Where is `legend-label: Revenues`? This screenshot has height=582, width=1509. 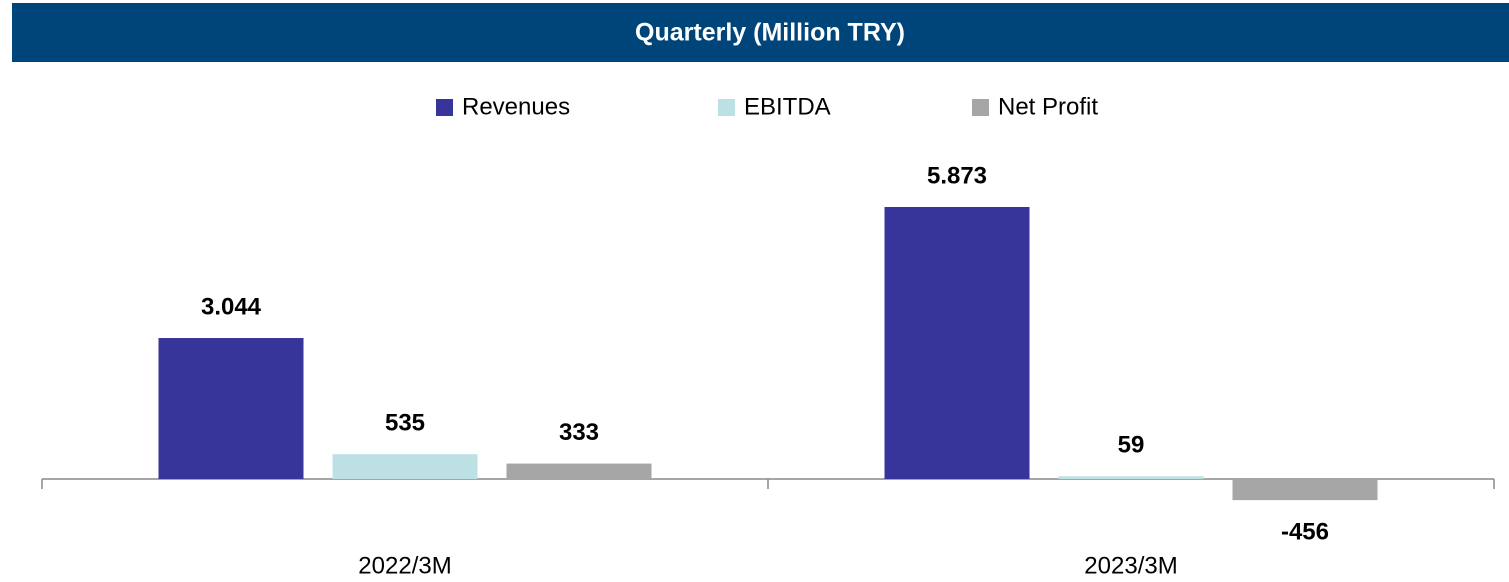 legend-label: Revenues is located at coordinates (516, 106).